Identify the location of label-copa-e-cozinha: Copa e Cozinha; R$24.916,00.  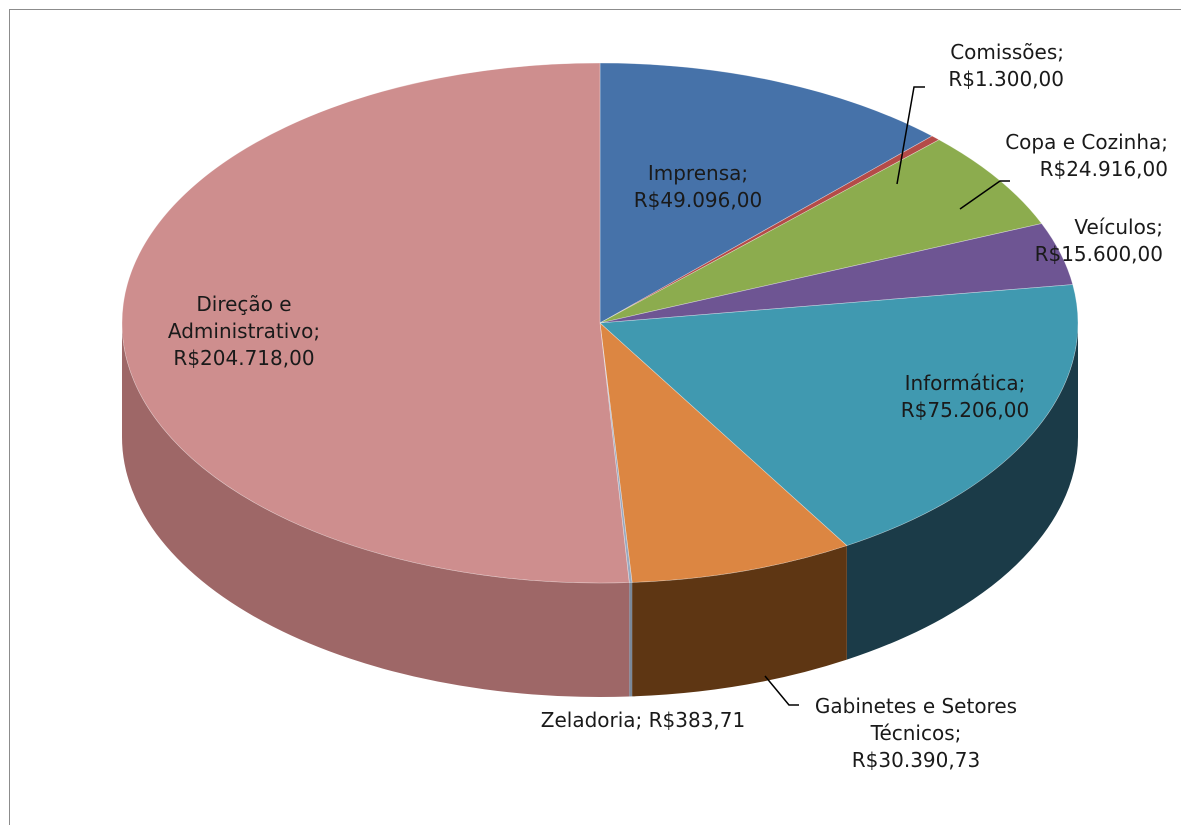
(1086, 155).